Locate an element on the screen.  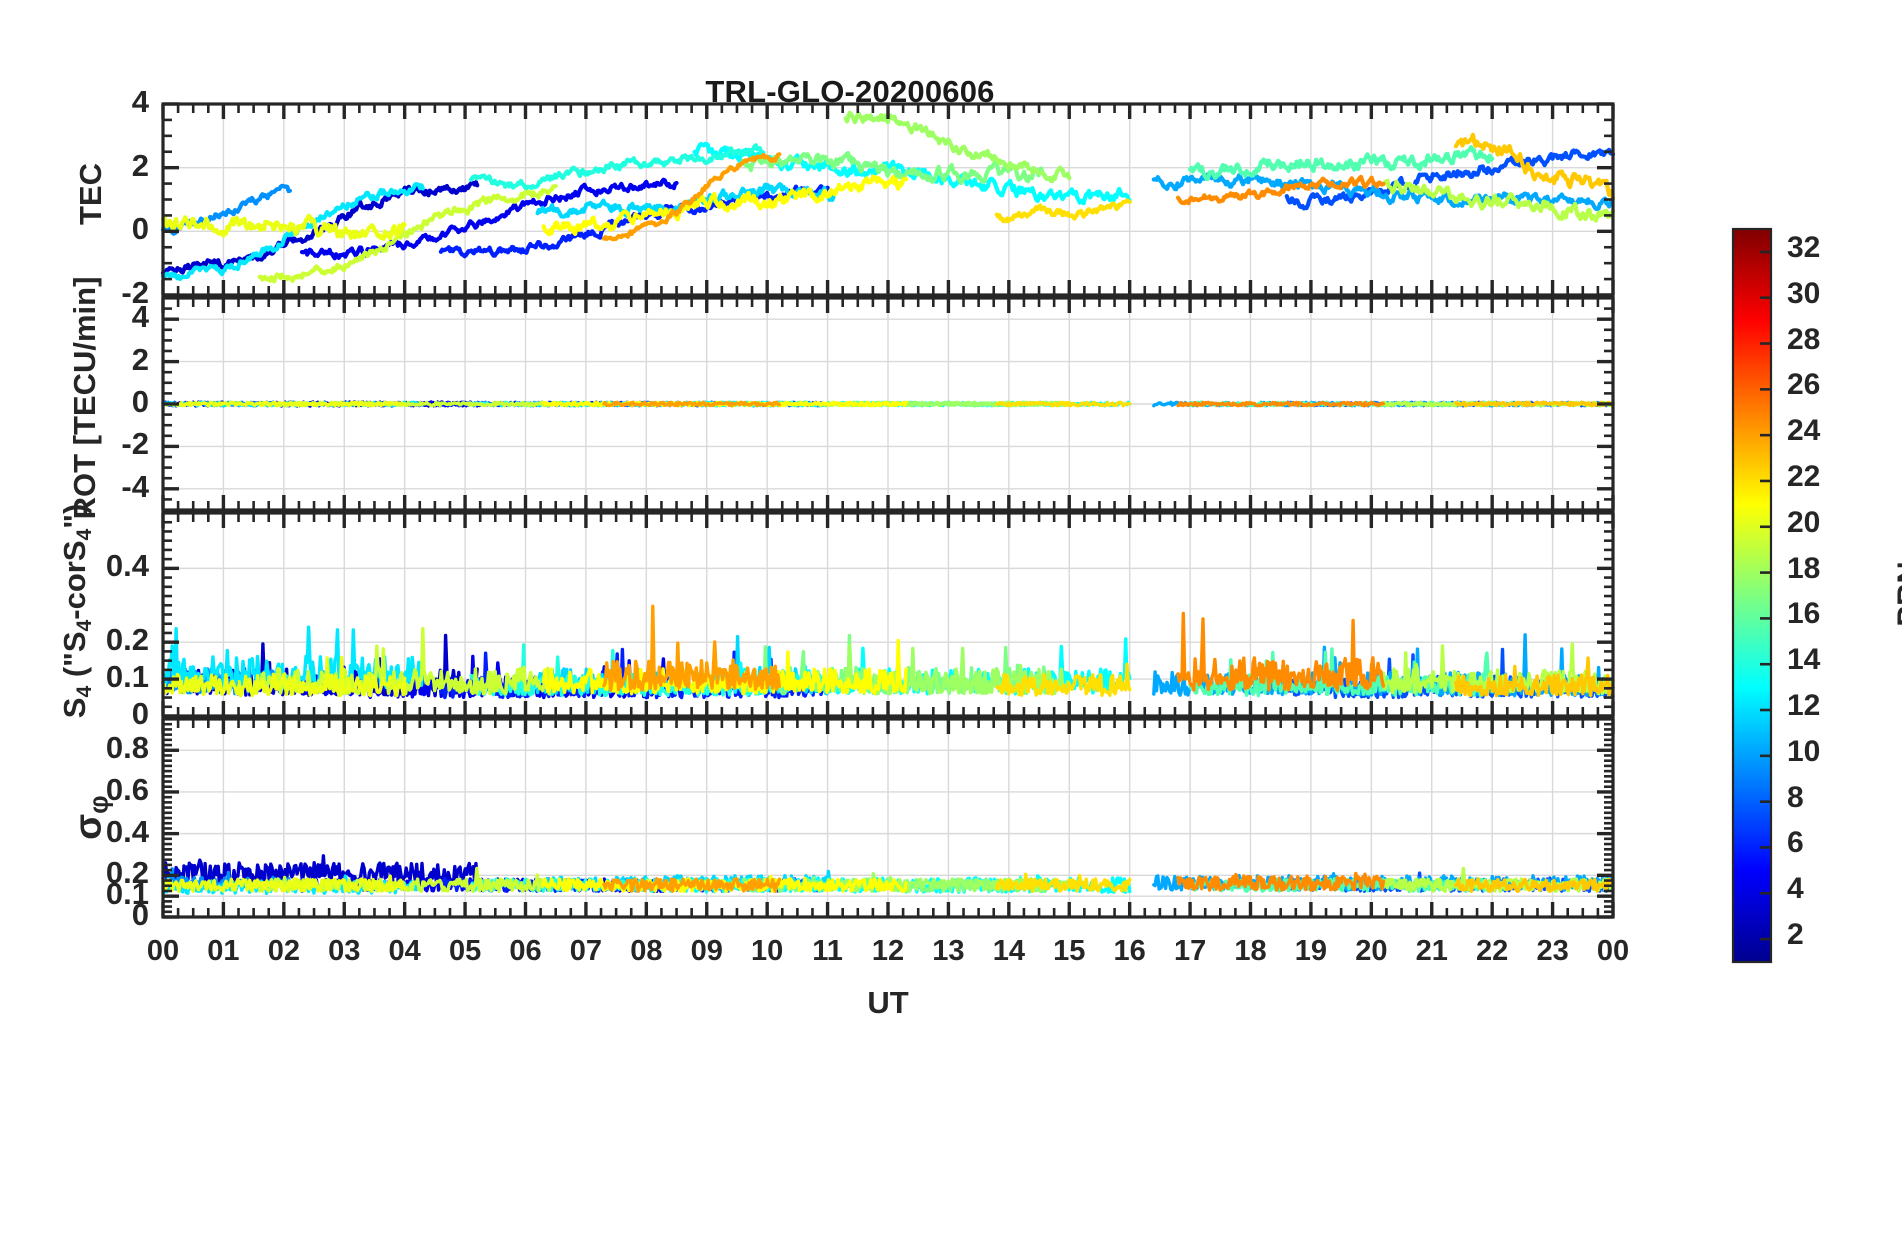
colorbar-tick-12: 12 is located at coordinates (1804, 706).